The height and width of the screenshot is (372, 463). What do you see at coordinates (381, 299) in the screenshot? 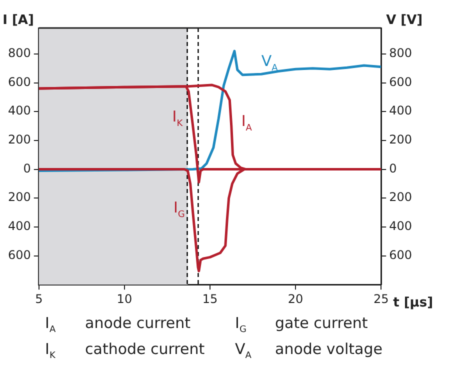
I see `x-tick-label: 25` at bounding box center [381, 299].